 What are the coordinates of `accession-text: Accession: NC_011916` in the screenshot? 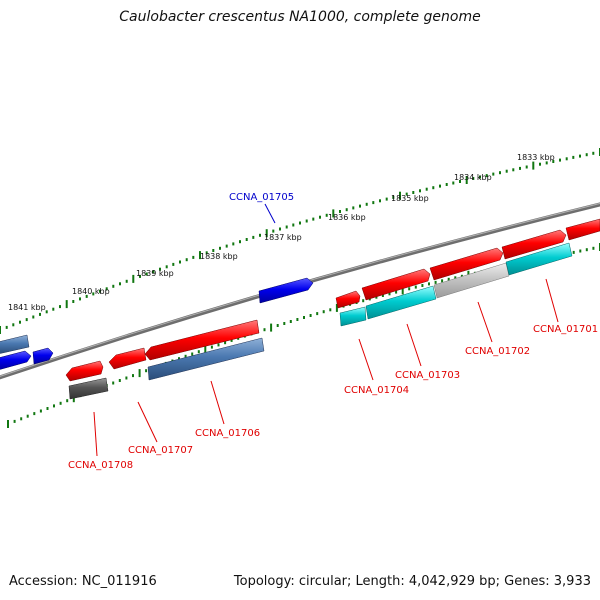 It's located at (83, 581).